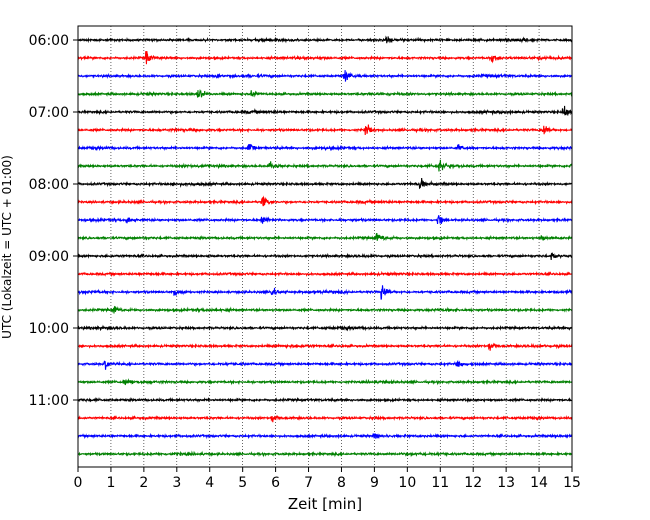  I want to click on y-tick-label: 06:00, so click(49, 41).